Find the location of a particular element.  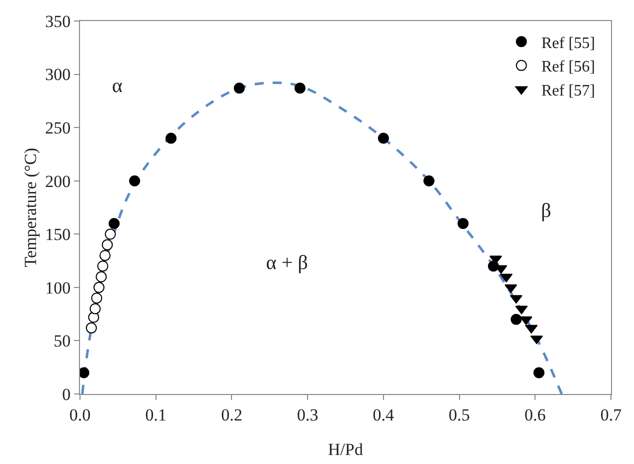

x-tick-label: 0.0 is located at coordinates (80, 414).